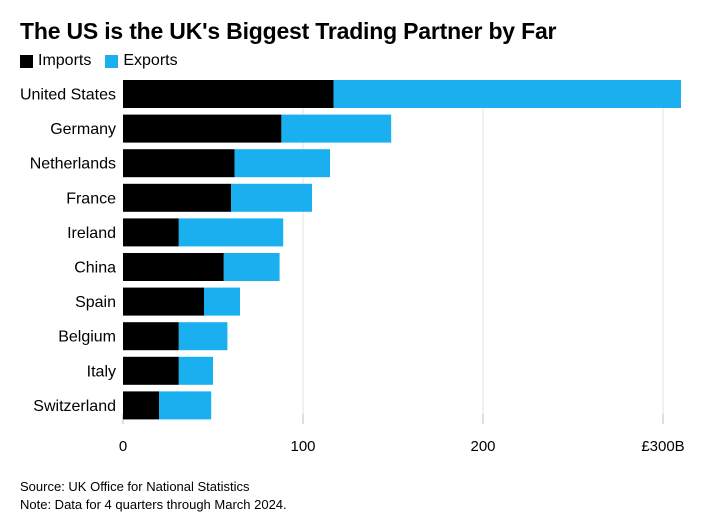  Describe the element at coordinates (302, 446) in the screenshot. I see `x-tick-label: 100` at that location.